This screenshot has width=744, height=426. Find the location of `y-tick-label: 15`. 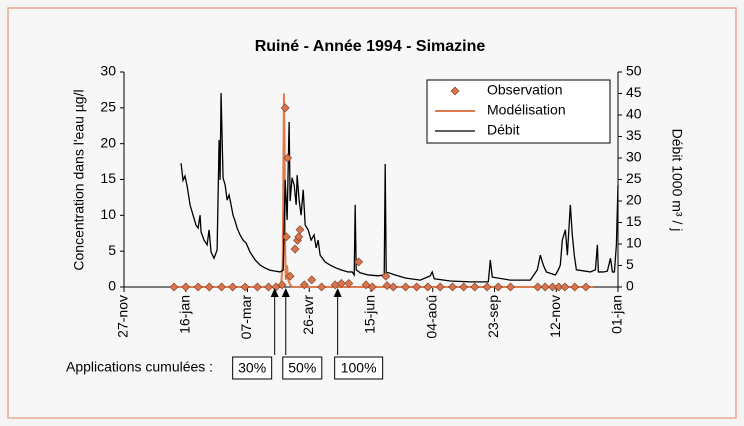

y-tick-label: 15 is located at coordinates (108, 178).